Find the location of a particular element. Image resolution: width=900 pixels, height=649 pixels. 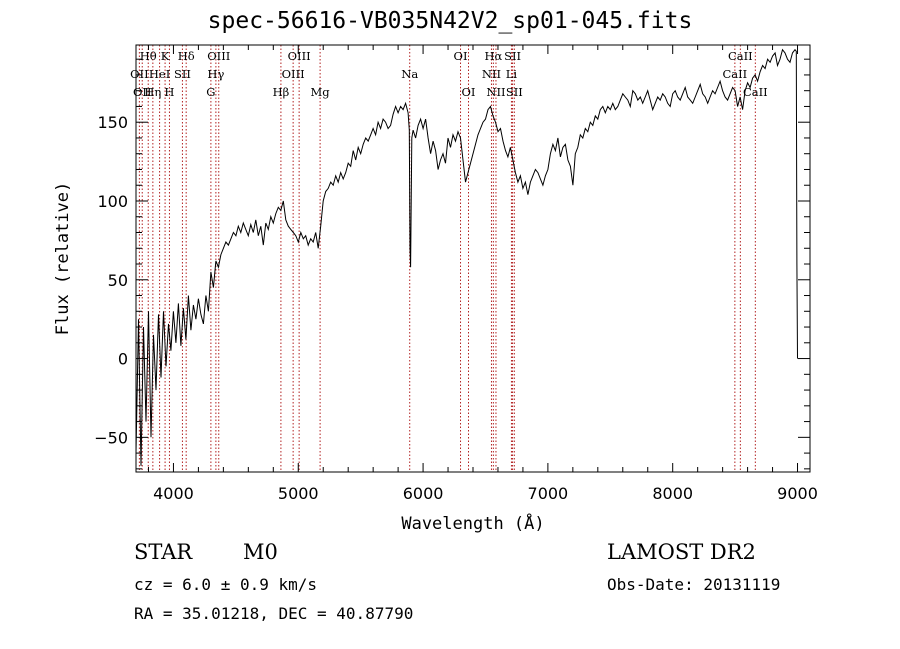

line-marker-label: Na is located at coordinates (409, 74).